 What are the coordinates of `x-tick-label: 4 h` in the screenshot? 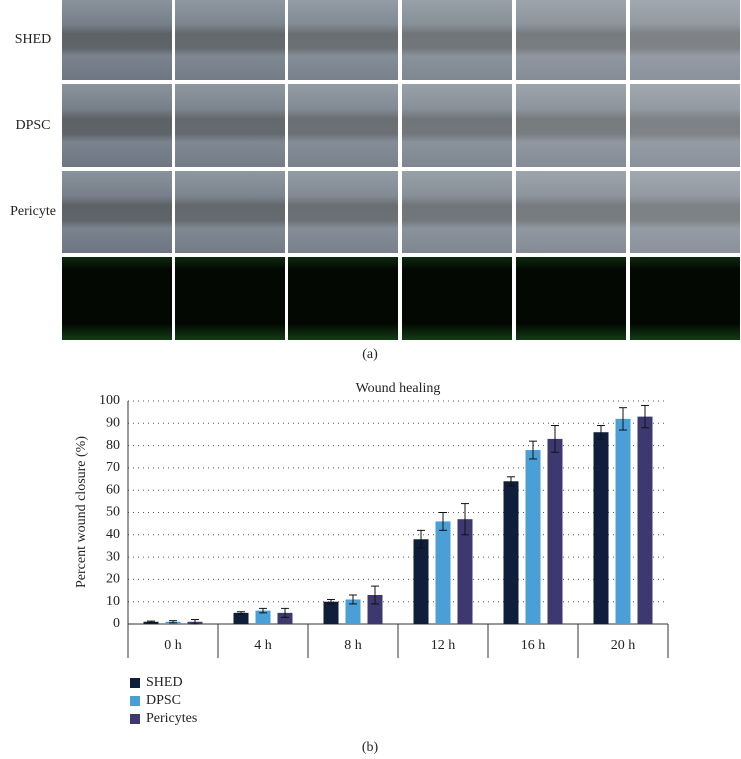 It's located at (263, 645).